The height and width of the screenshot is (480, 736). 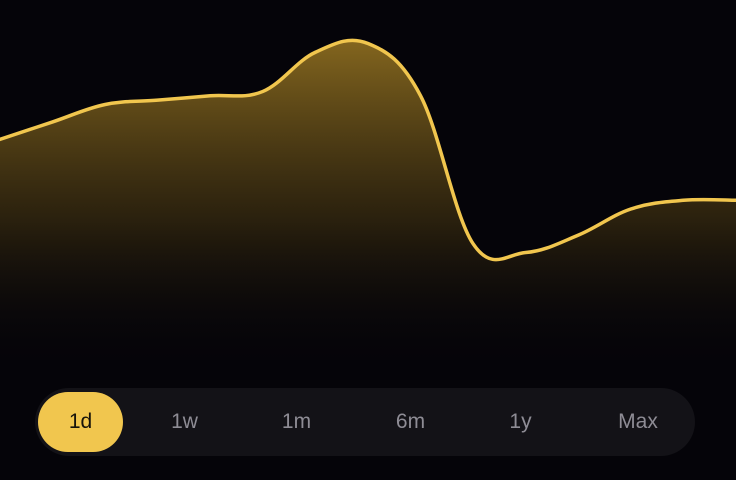 What do you see at coordinates (296, 422) in the screenshot?
I see `range-button-1m: 1m` at bounding box center [296, 422].